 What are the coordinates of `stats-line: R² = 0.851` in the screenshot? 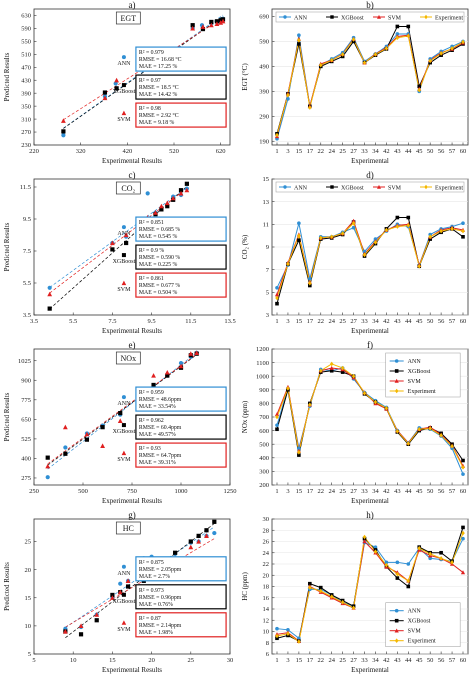 It's located at (151, 223).